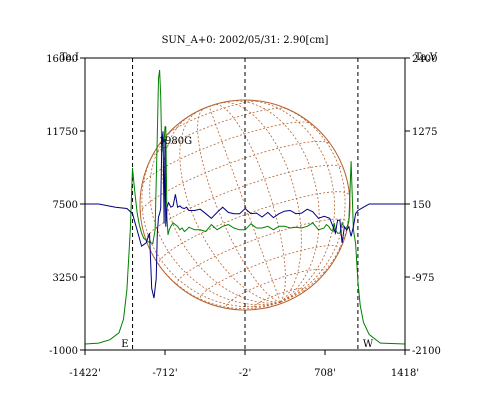  What do you see at coordinates (63, 351) in the screenshot?
I see `y-left-tick-label: -1000` at bounding box center [63, 351].